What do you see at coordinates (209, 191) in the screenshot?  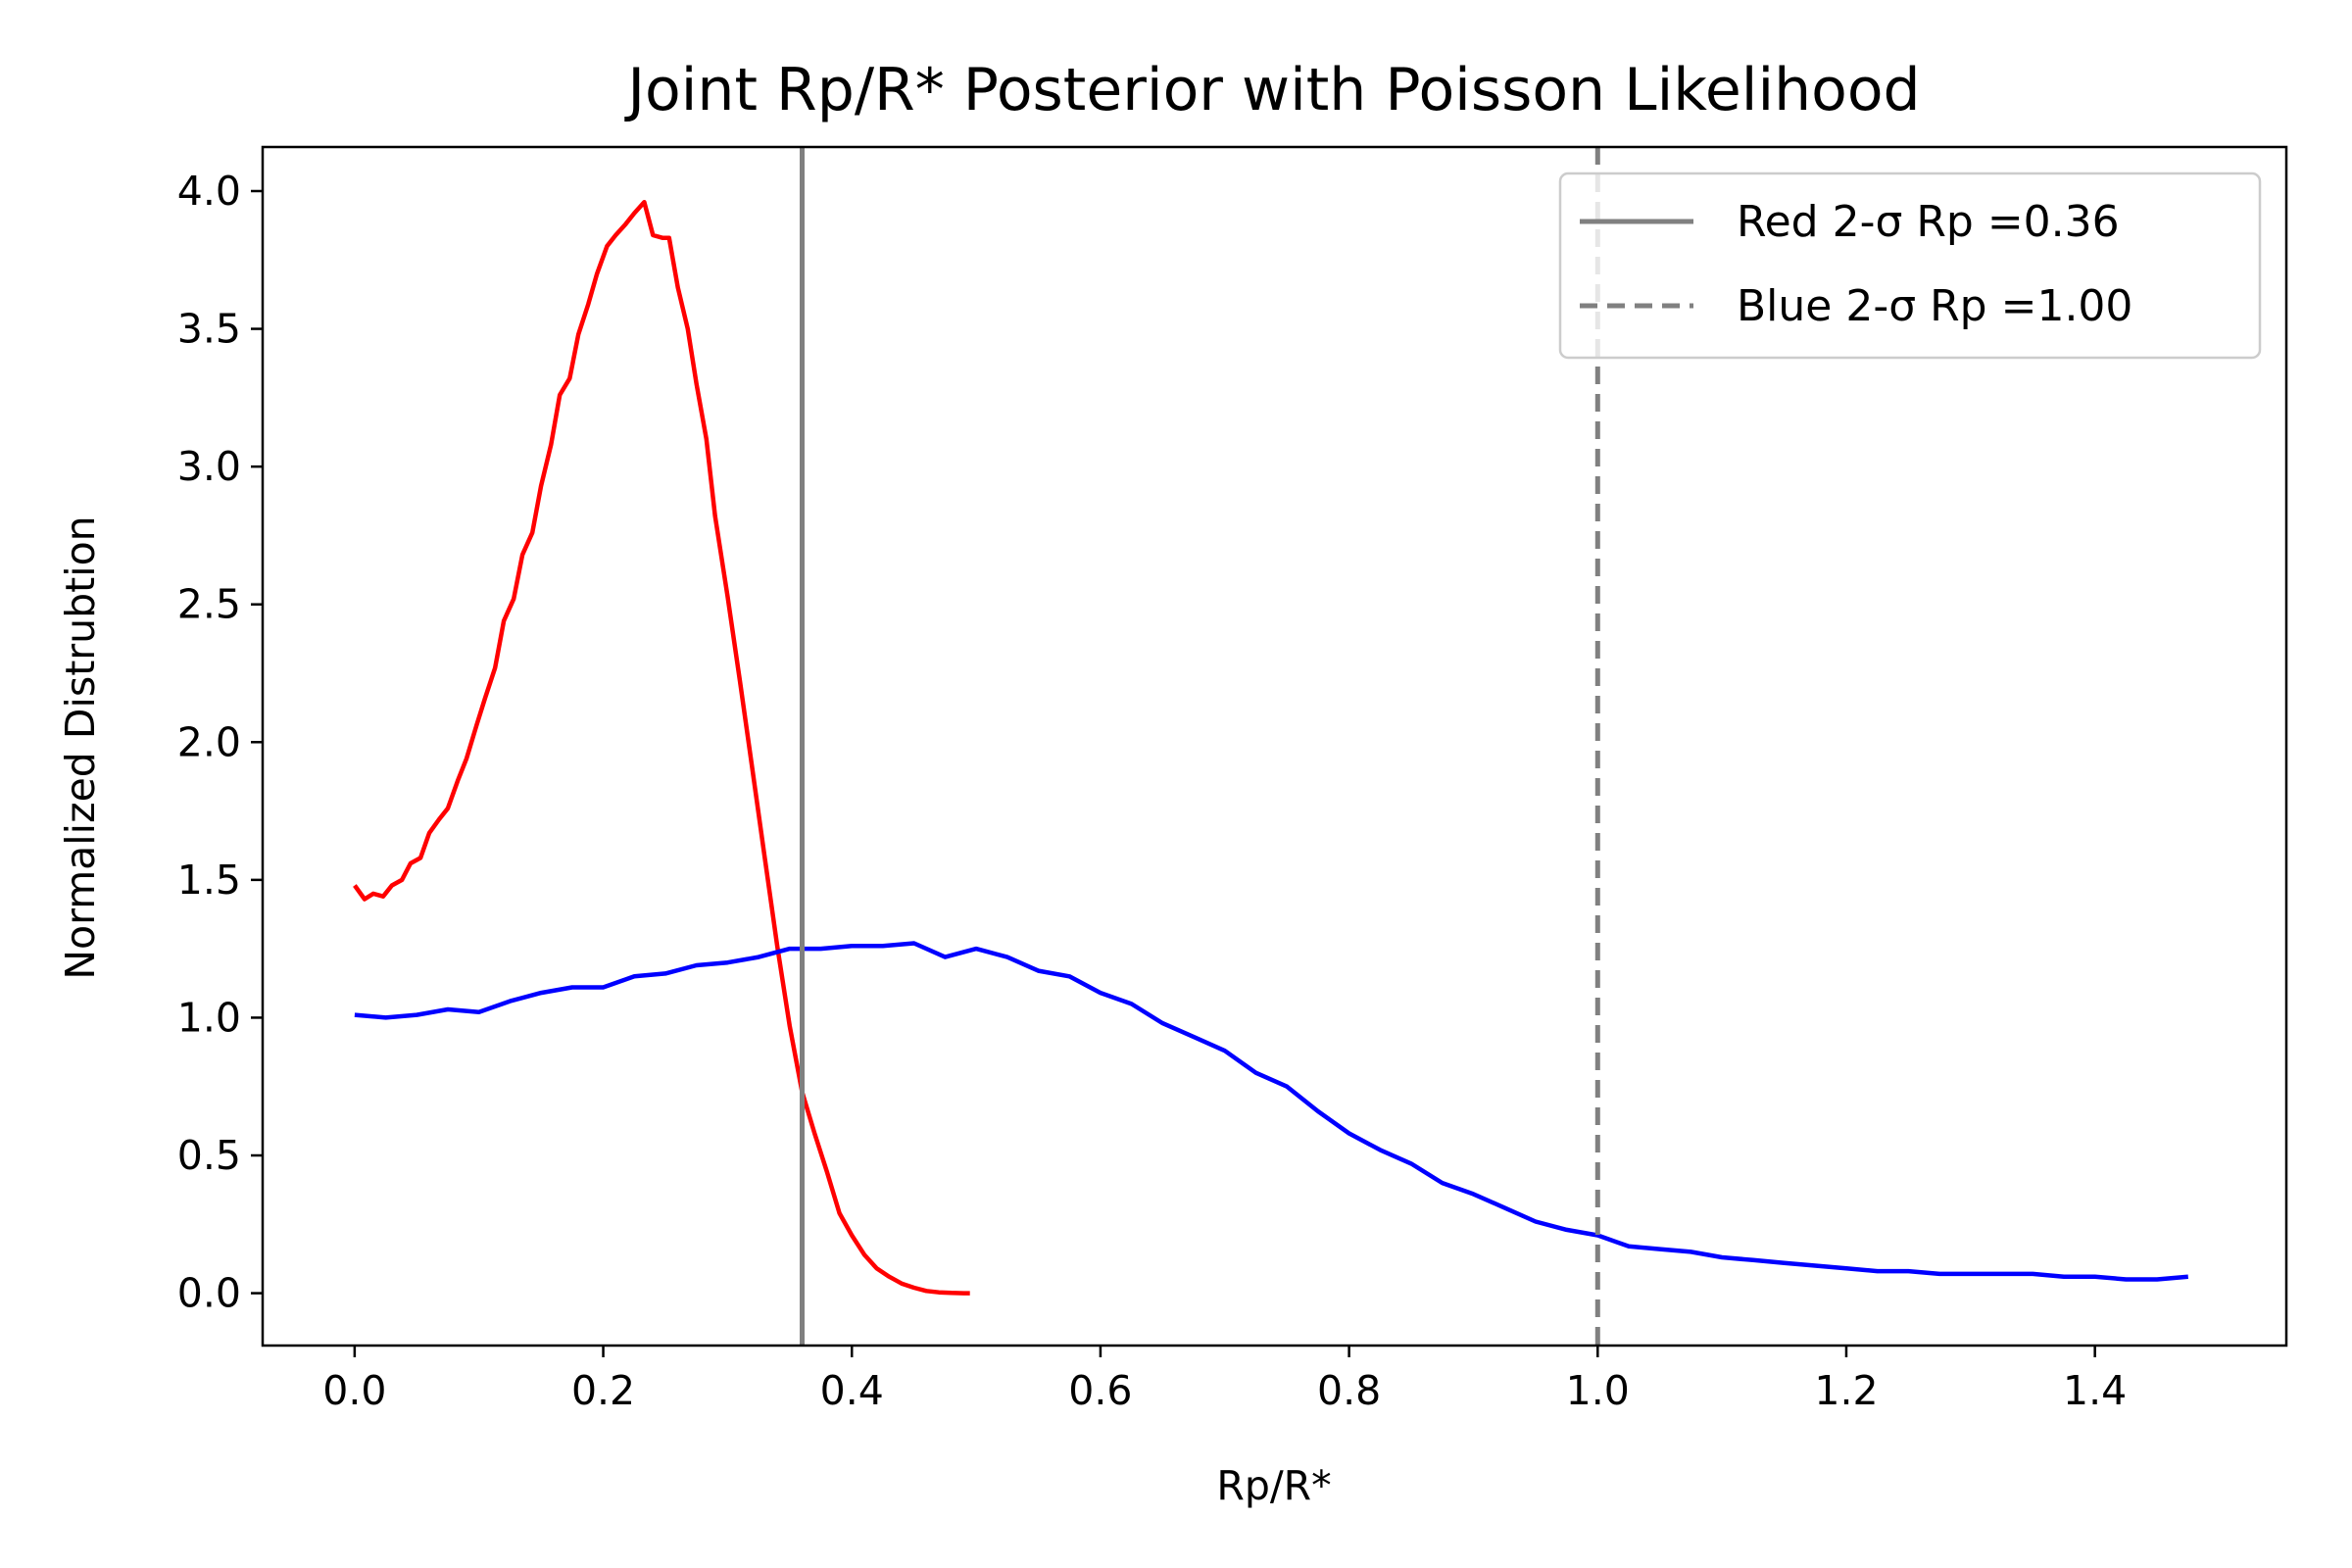 I see `y-tick-label: 4.0` at bounding box center [209, 191].